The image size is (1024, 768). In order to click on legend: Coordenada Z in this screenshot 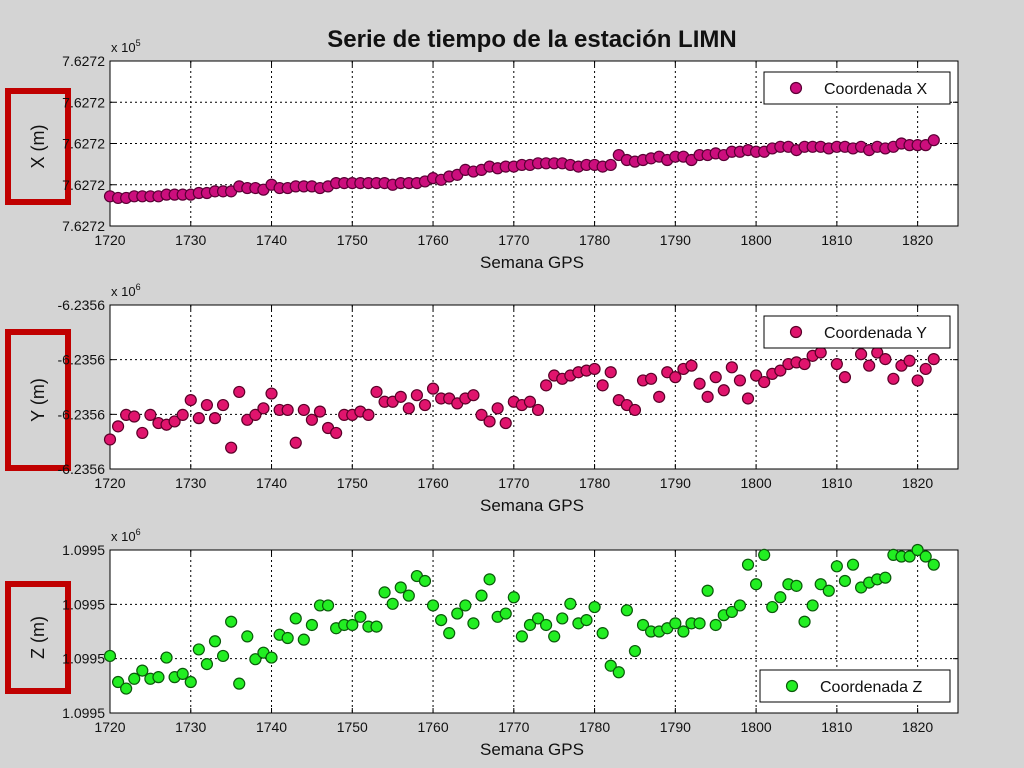, I will do `click(855, 686)`.